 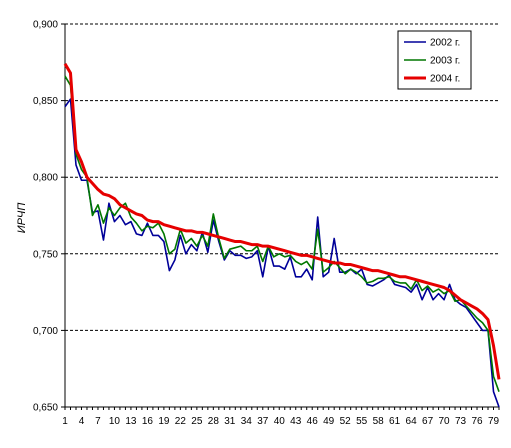 What do you see at coordinates (362, 421) in the screenshot?
I see `x-tick-label: 55` at bounding box center [362, 421].